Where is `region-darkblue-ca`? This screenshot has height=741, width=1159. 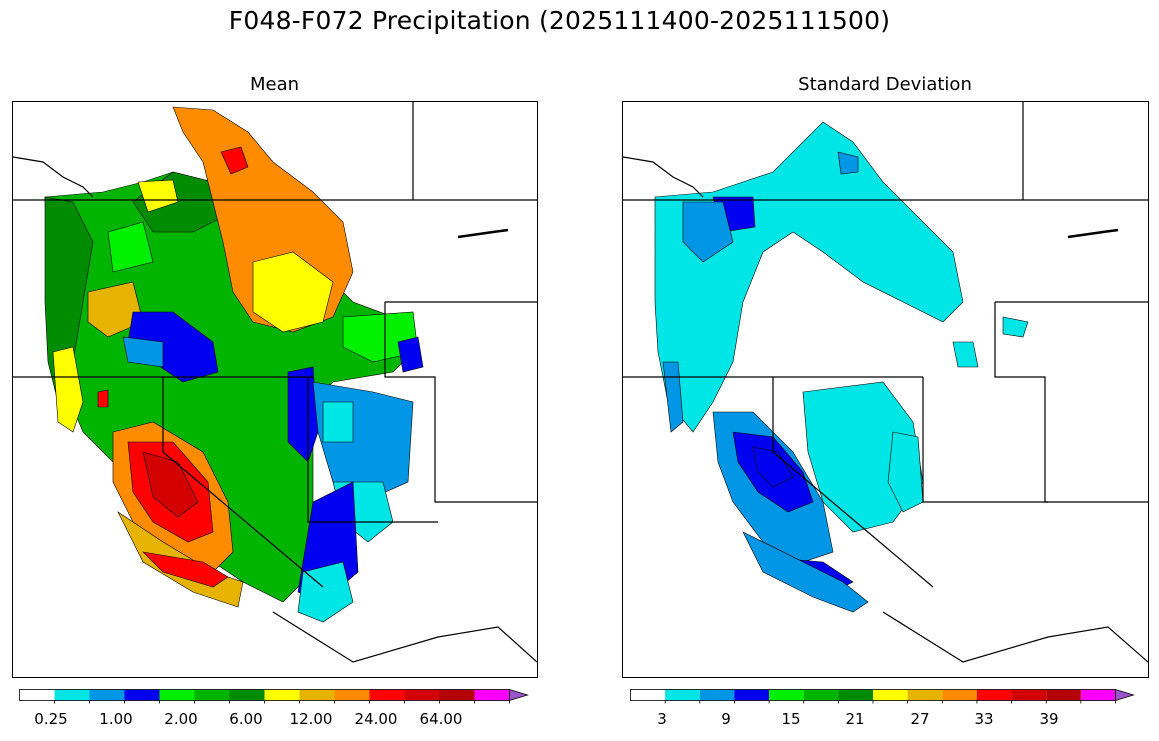 region-darkblue-ca is located at coordinates (773, 467).